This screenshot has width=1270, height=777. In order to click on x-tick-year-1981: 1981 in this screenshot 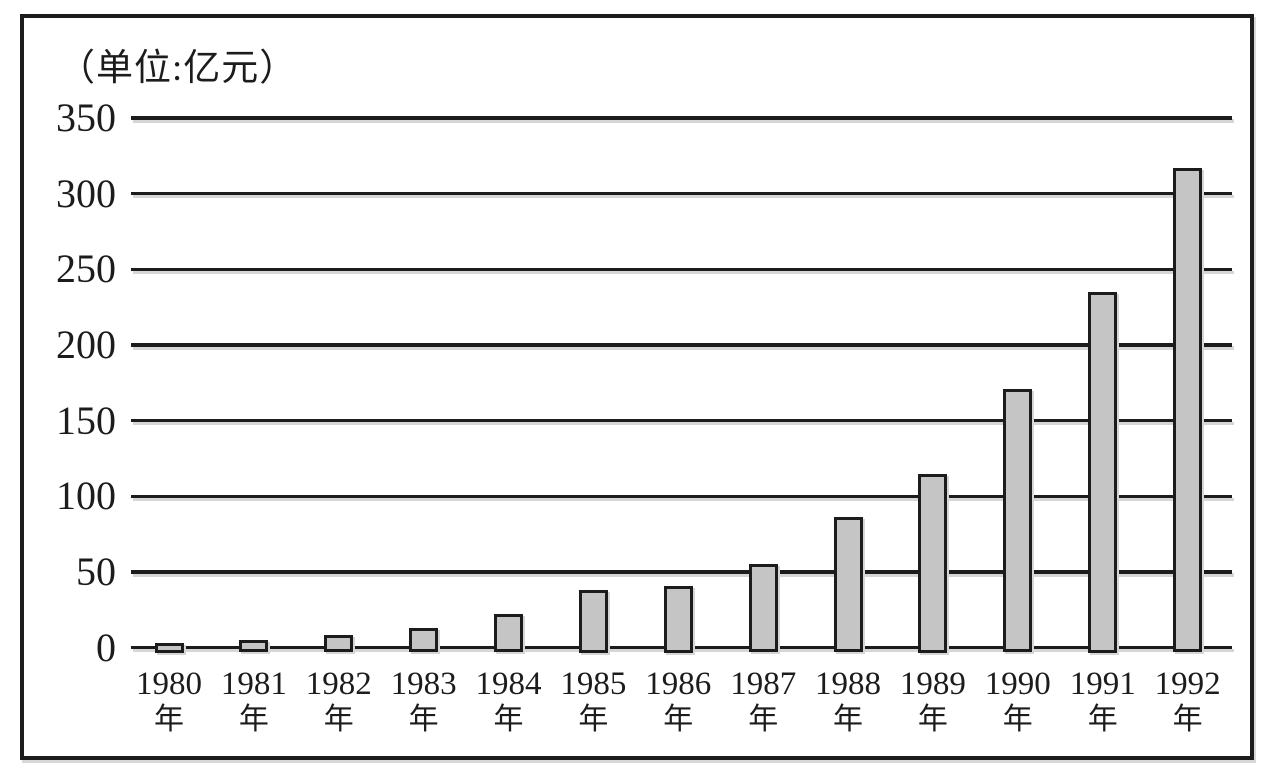, I will do `click(253, 684)`.